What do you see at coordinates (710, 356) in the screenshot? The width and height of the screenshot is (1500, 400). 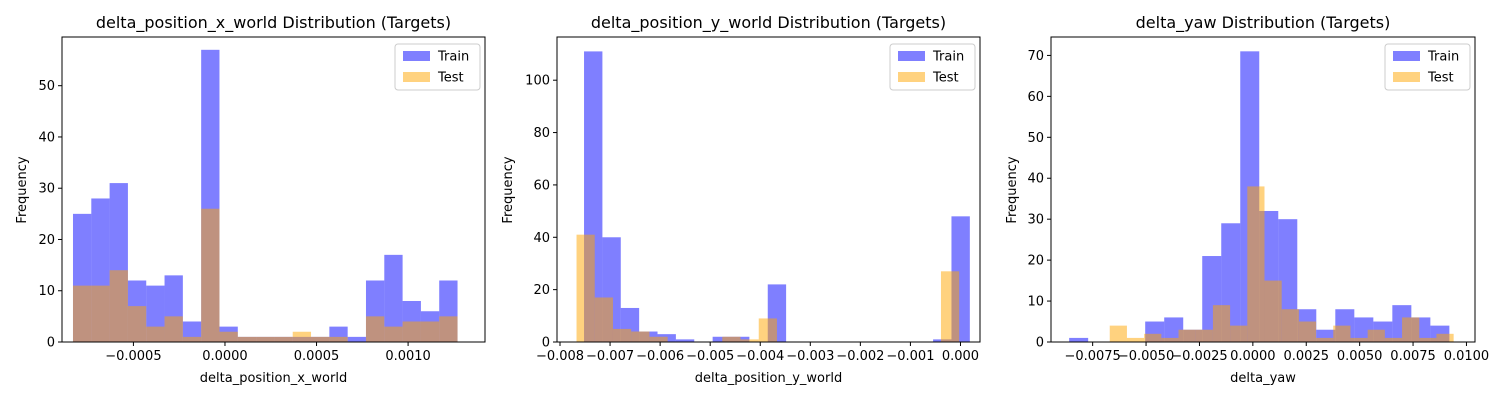 I see `x-tick-label: −0.005` at bounding box center [710, 356].